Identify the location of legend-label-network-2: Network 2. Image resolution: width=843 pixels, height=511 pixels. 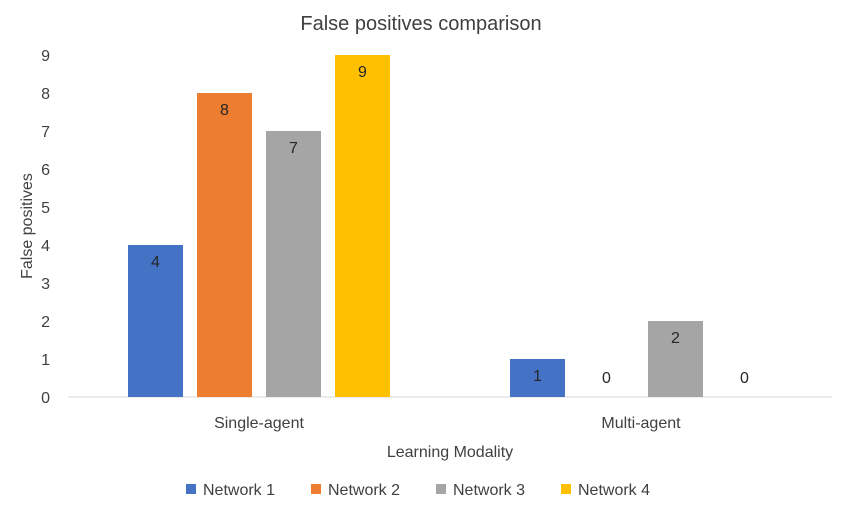
(364, 490).